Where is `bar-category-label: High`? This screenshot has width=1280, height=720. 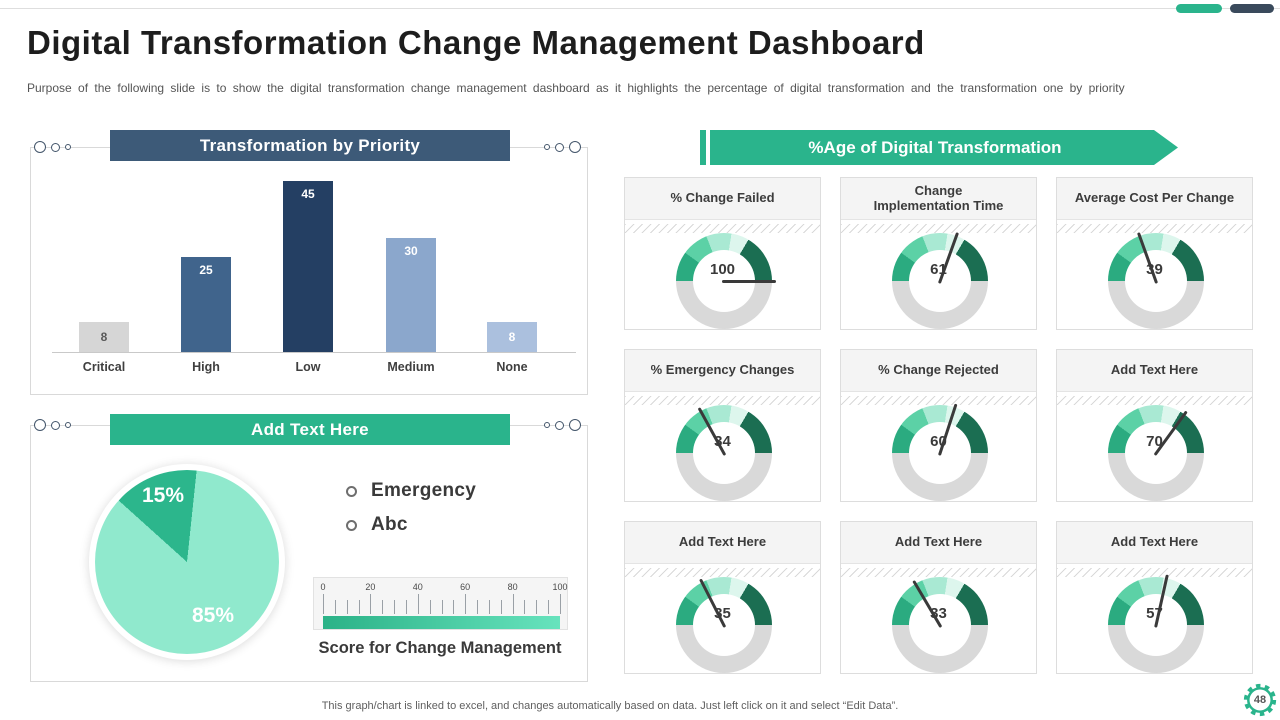
bar-category-label: High is located at coordinates (206, 367).